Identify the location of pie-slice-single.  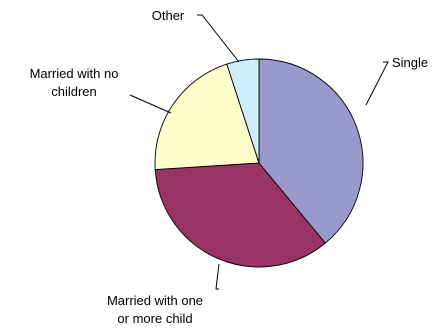
(311, 151).